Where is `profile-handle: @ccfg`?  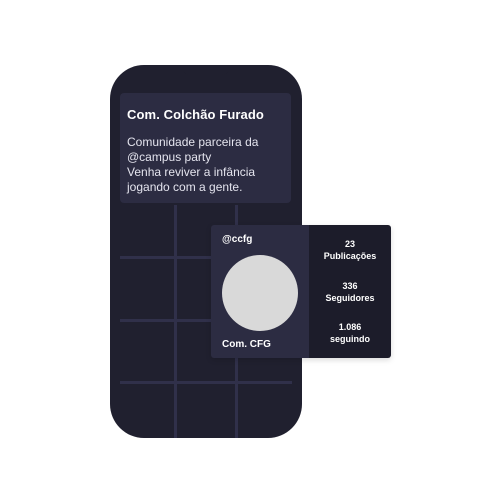
profile-handle: @ccfg is located at coordinates (237, 239).